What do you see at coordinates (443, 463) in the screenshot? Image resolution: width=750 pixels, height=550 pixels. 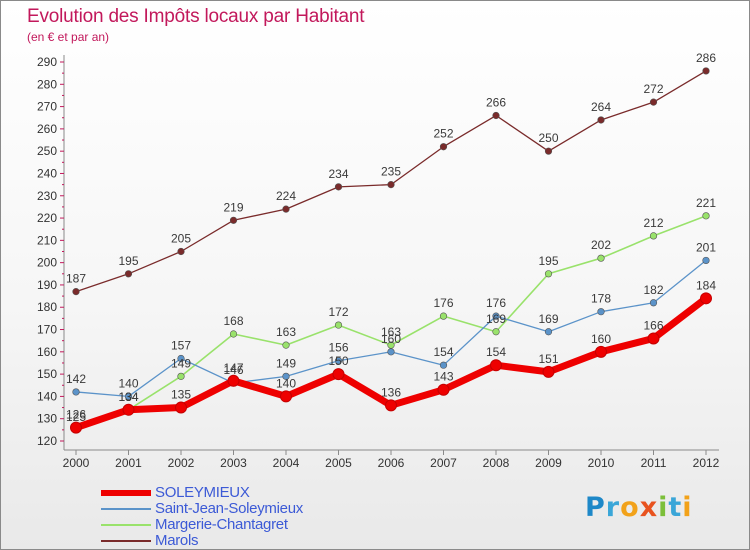 I see `x-tick-label: 2007` at bounding box center [443, 463].